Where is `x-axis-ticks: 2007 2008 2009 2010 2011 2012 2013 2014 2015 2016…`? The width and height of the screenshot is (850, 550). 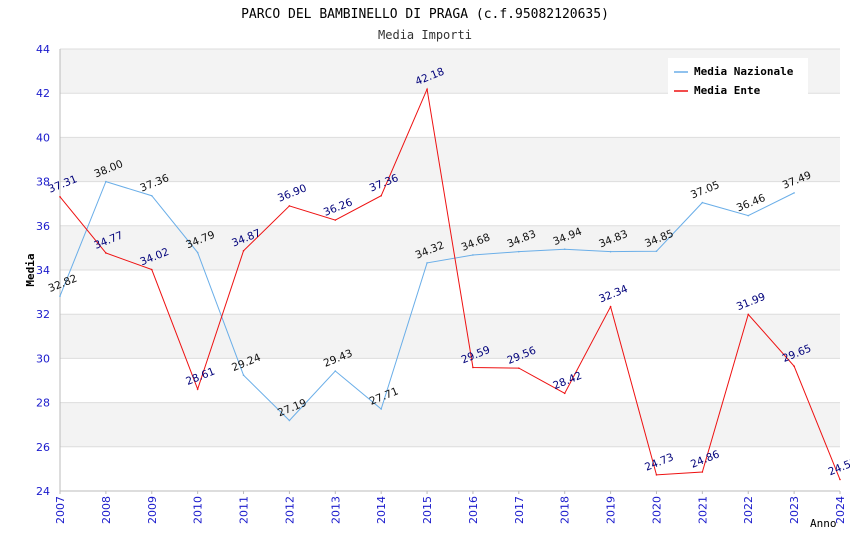 x-axis-ticks: 2007 2008 2009 2010 2011 2012 2013 2014 2015 2016… is located at coordinates (450, 507).